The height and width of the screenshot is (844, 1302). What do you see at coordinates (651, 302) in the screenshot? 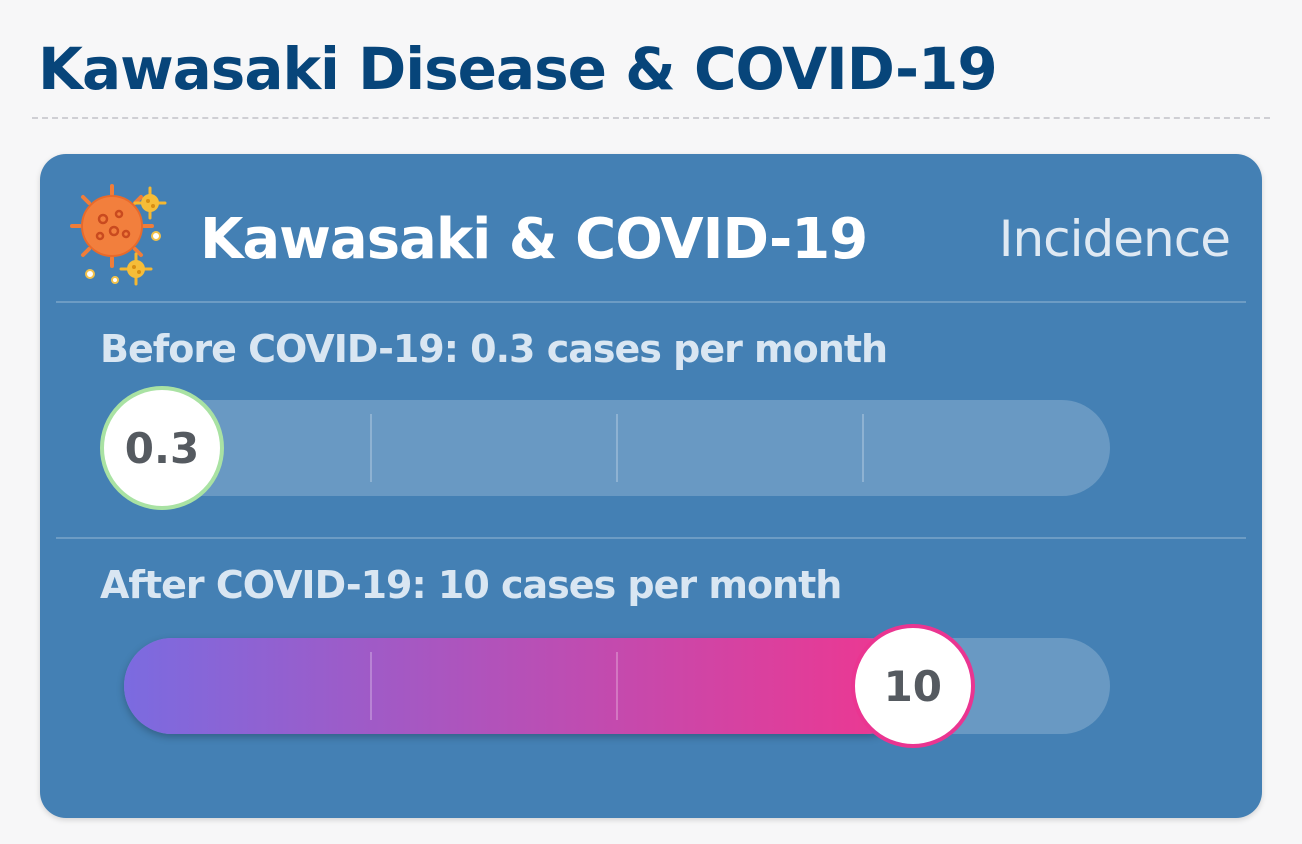
I see `header-divider` at bounding box center [651, 302].